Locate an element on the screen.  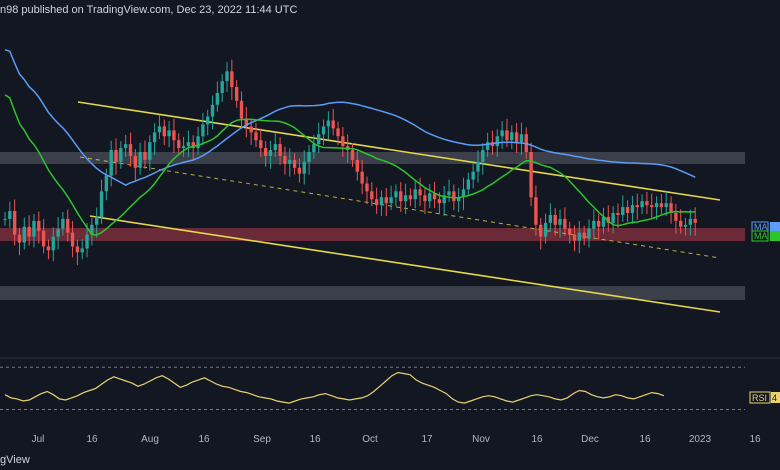
rsi-badge-box is located at coordinates (760, 397).